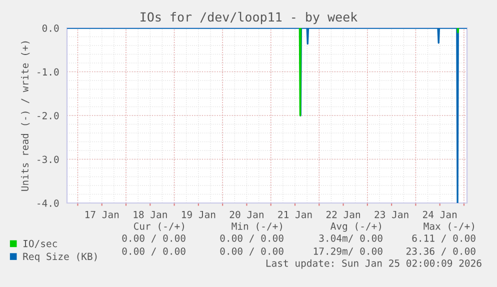  What do you see at coordinates (249, 18) in the screenshot?
I see `chart-title: IOs for /dev/loop11 - by week` at bounding box center [249, 18].